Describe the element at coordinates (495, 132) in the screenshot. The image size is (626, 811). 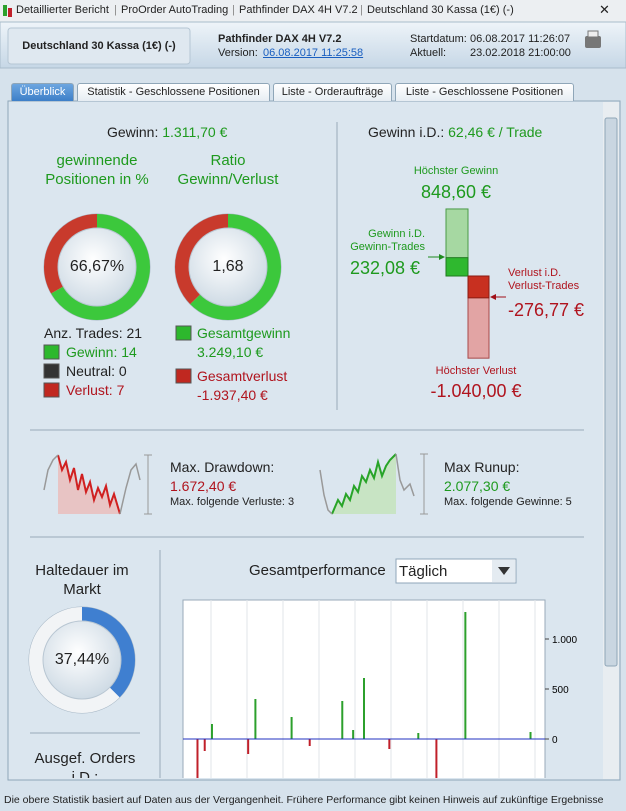
I see `per-trade-value: 62,46 € / Trade` at that location.